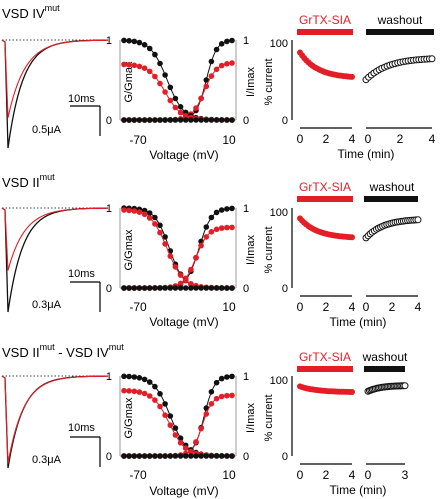  What do you see at coordinates (183, 322) in the screenshot?
I see `x-axis-label: Voltage (mV)` at bounding box center [183, 322].